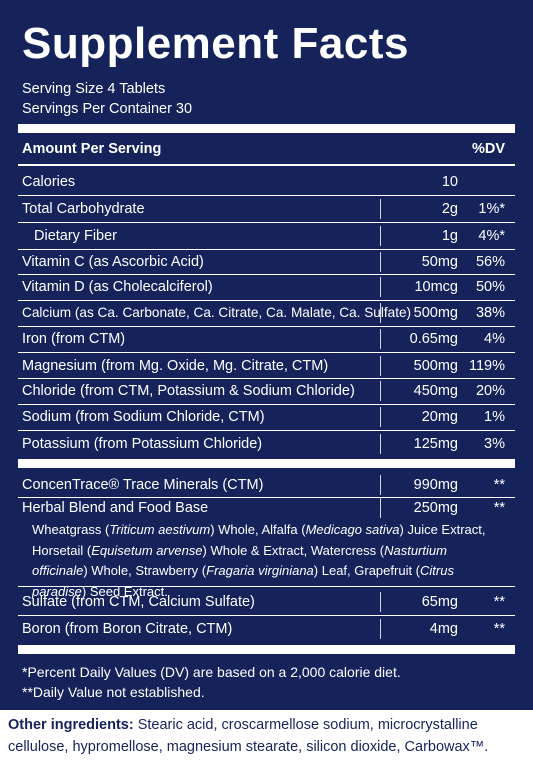  Describe the element at coordinates (124, 591) in the screenshot. I see `blend-text: ) Seed Extract.` at that location.